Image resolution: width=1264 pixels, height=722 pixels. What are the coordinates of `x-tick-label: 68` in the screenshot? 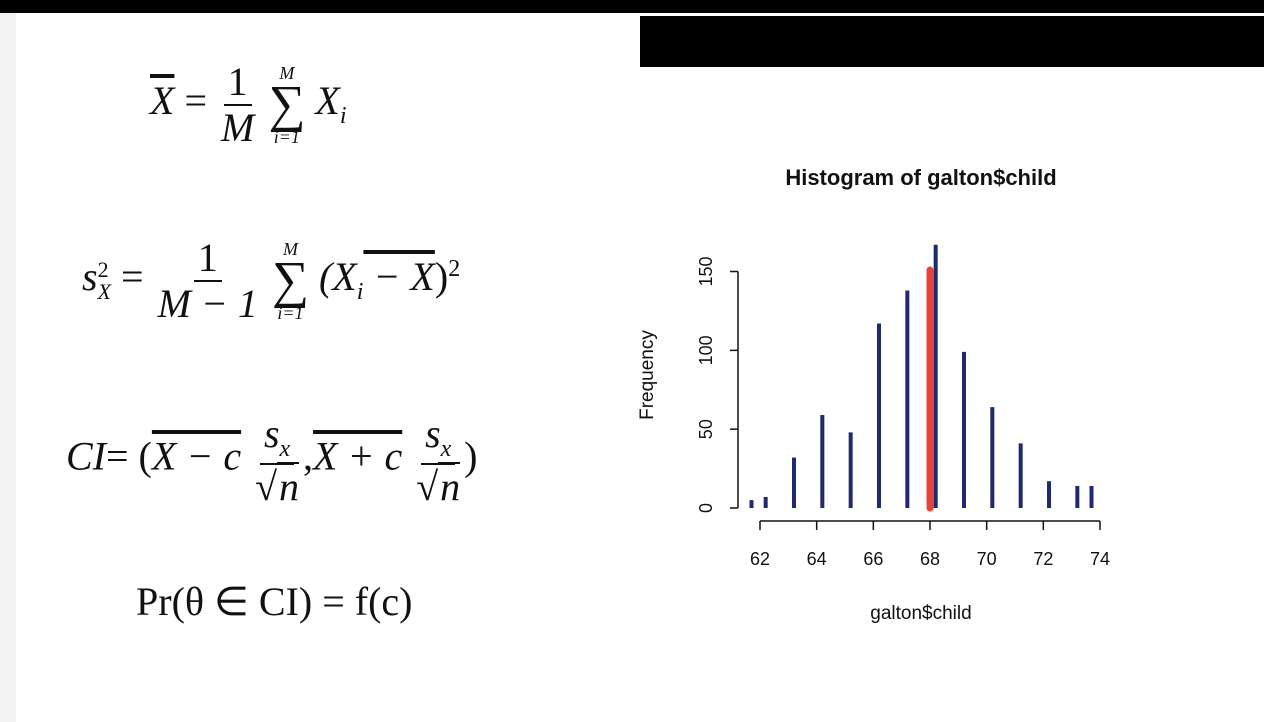 It's located at (930, 559).